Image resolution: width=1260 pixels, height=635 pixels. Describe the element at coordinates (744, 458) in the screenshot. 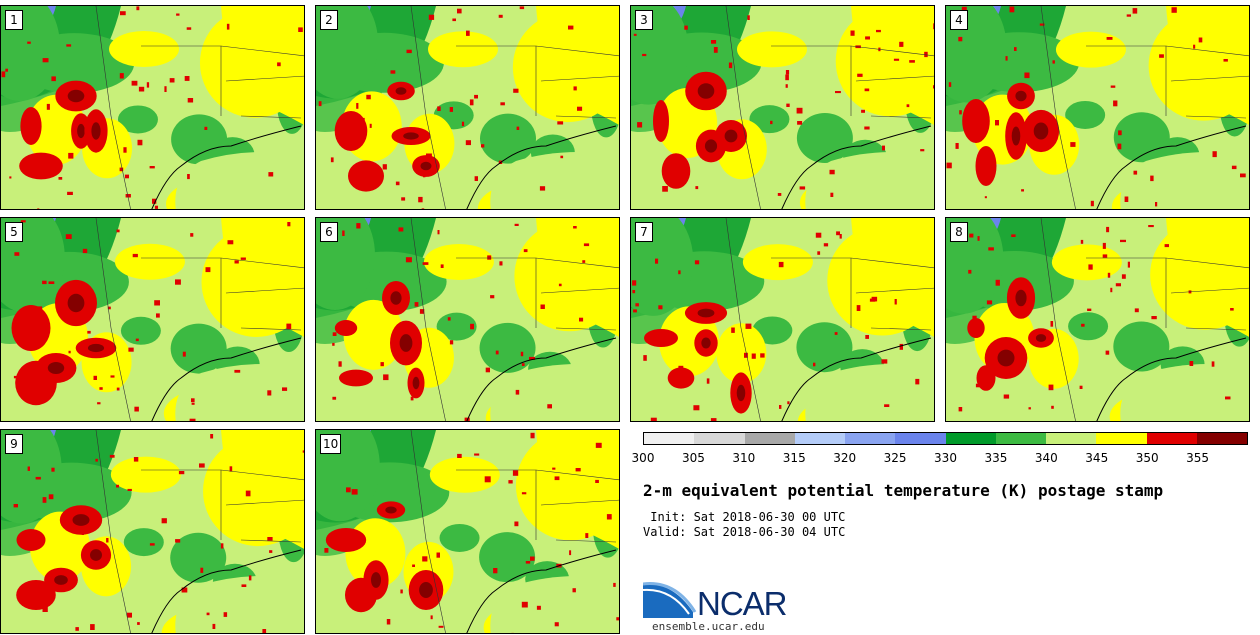

I see `colorbar-tick-label: 310` at that location.